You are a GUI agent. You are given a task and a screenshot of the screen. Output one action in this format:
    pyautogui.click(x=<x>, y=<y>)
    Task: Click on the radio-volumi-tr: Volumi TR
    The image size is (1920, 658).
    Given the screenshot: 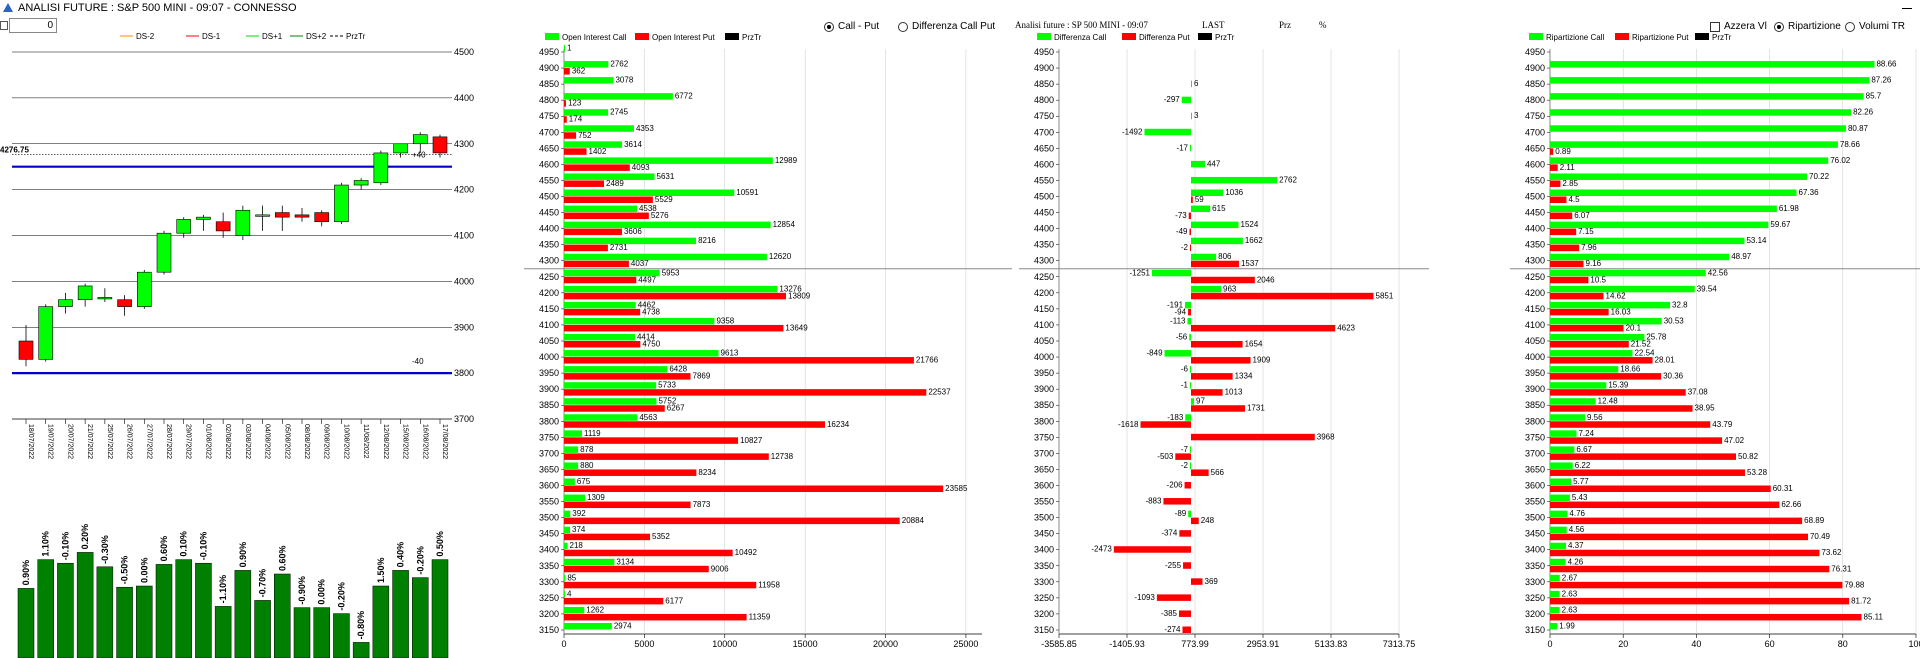 What is the action you would take?
    pyautogui.click(x=1875, y=26)
    